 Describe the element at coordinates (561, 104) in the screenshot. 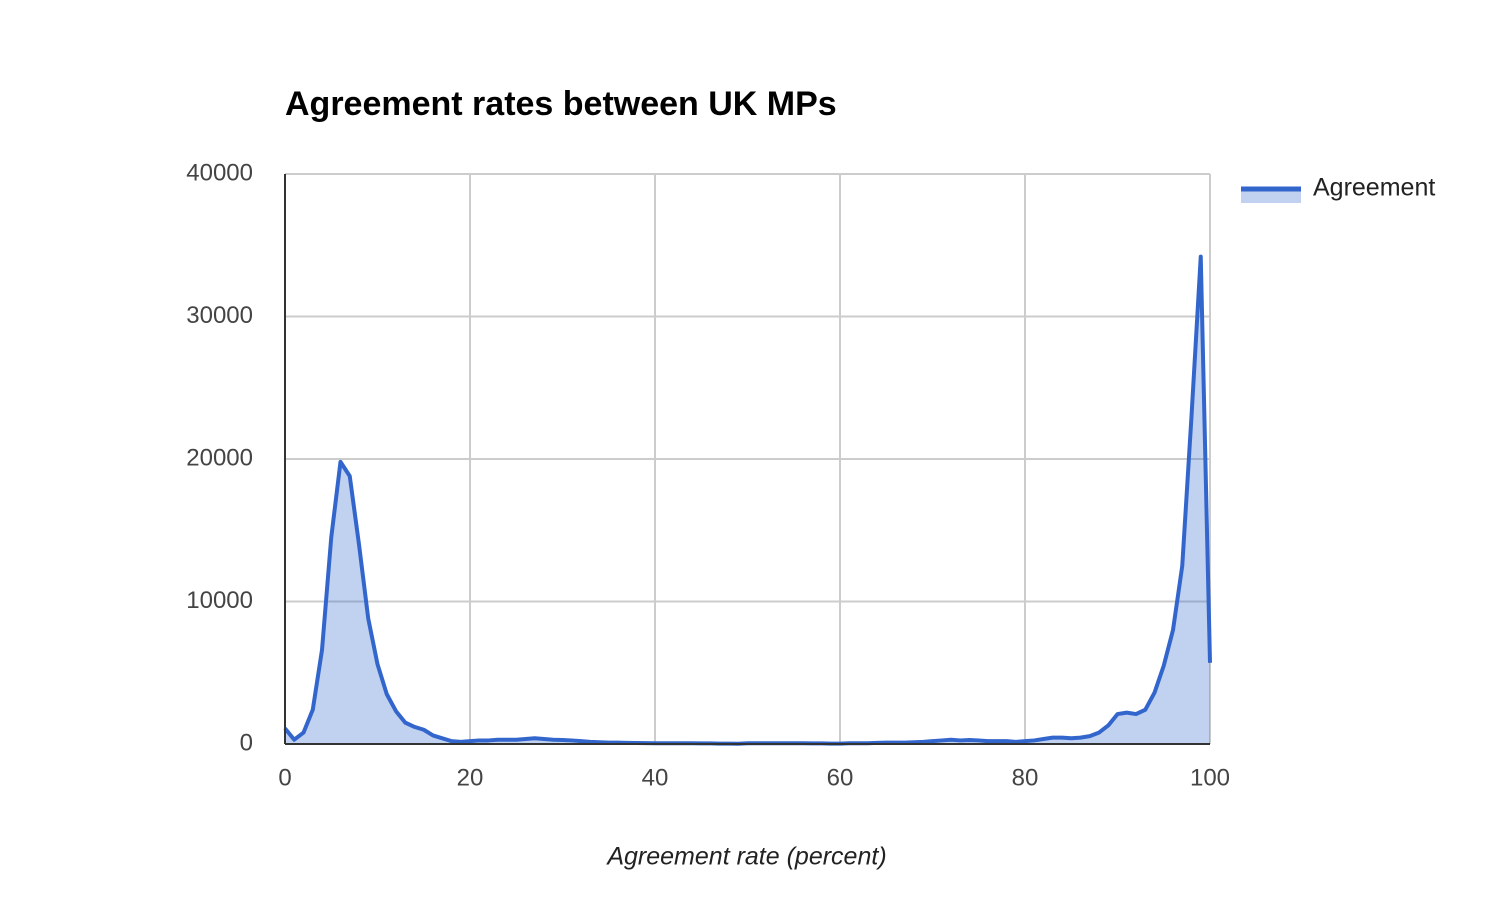

I see `chart-title: Agreement rates between UK MPs` at that location.